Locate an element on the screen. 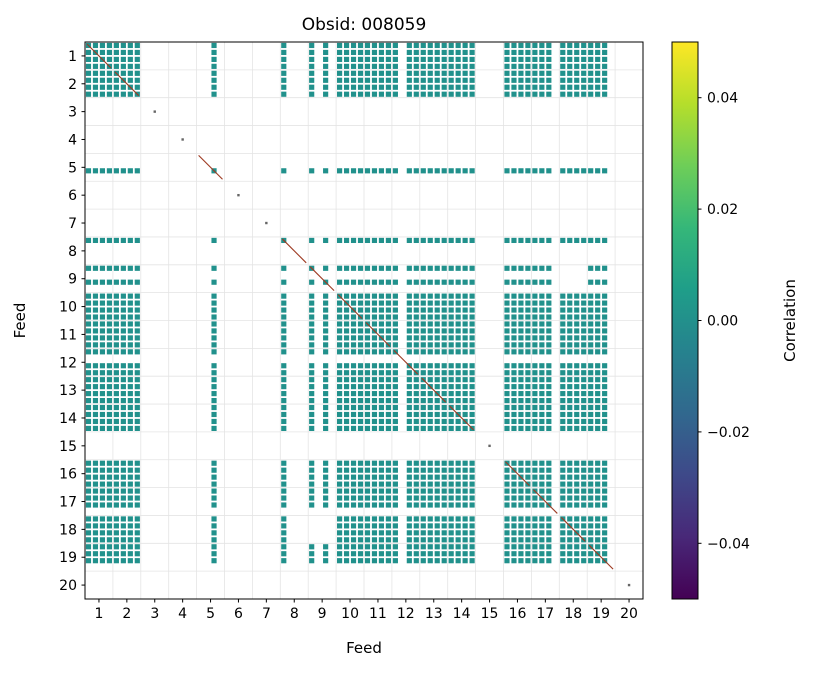  colorbar: 0.04 0.02 0.00 −0.02 −0.04 is located at coordinates (710, 320).